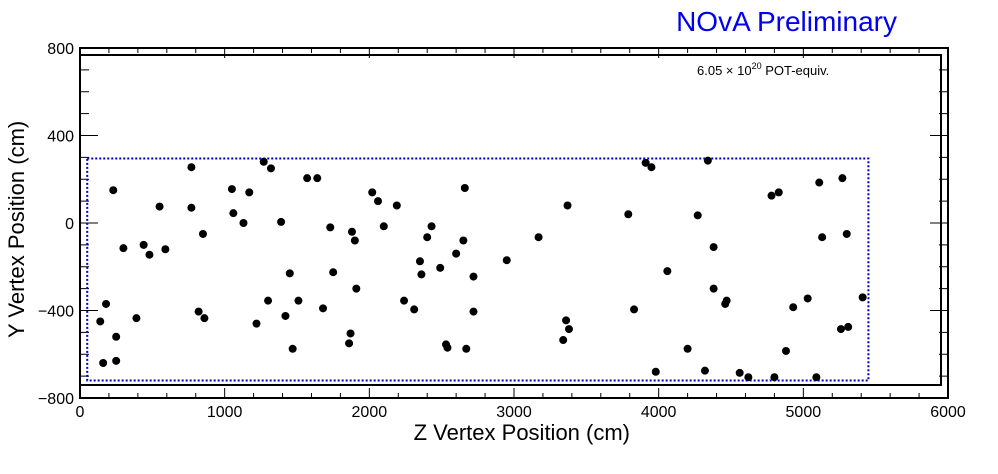 The image size is (998, 474). I want to click on x-tick-label: 2000, so click(370, 412).